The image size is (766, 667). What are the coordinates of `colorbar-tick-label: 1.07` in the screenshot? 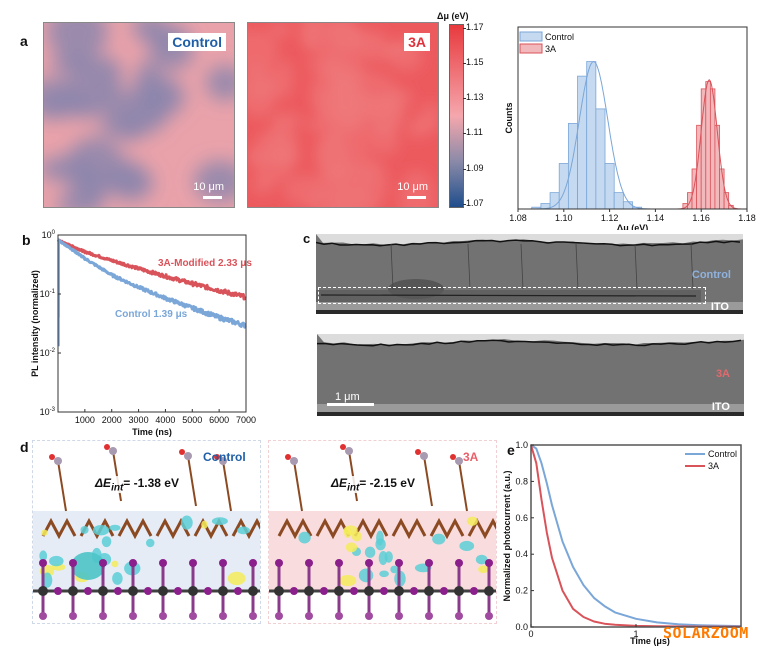 It's located at (475, 202).